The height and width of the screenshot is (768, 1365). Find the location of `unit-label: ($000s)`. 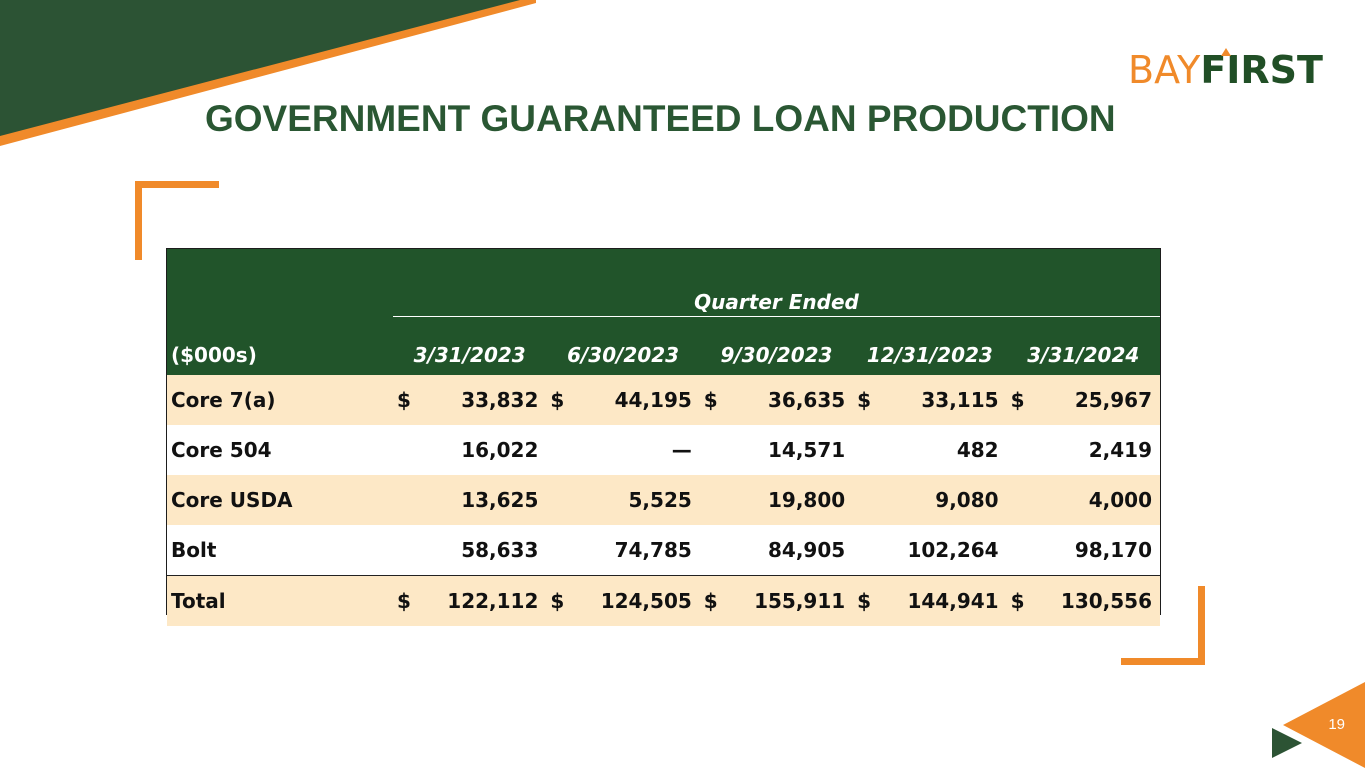

unit-label: ($000s) is located at coordinates (280, 345).